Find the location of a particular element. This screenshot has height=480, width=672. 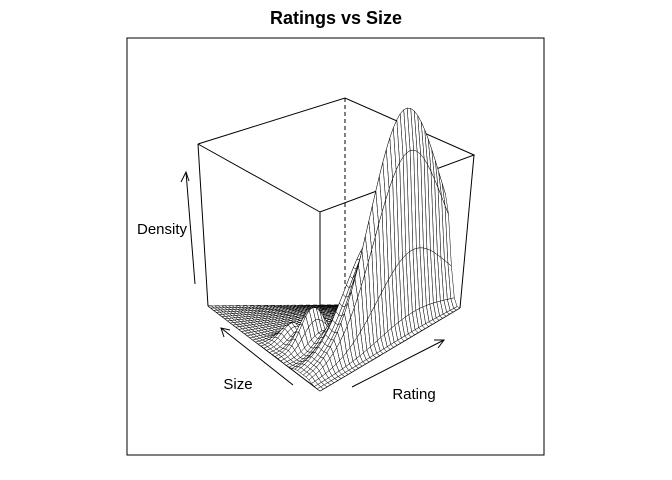

surface-facet is located at coordinates (320, 389).